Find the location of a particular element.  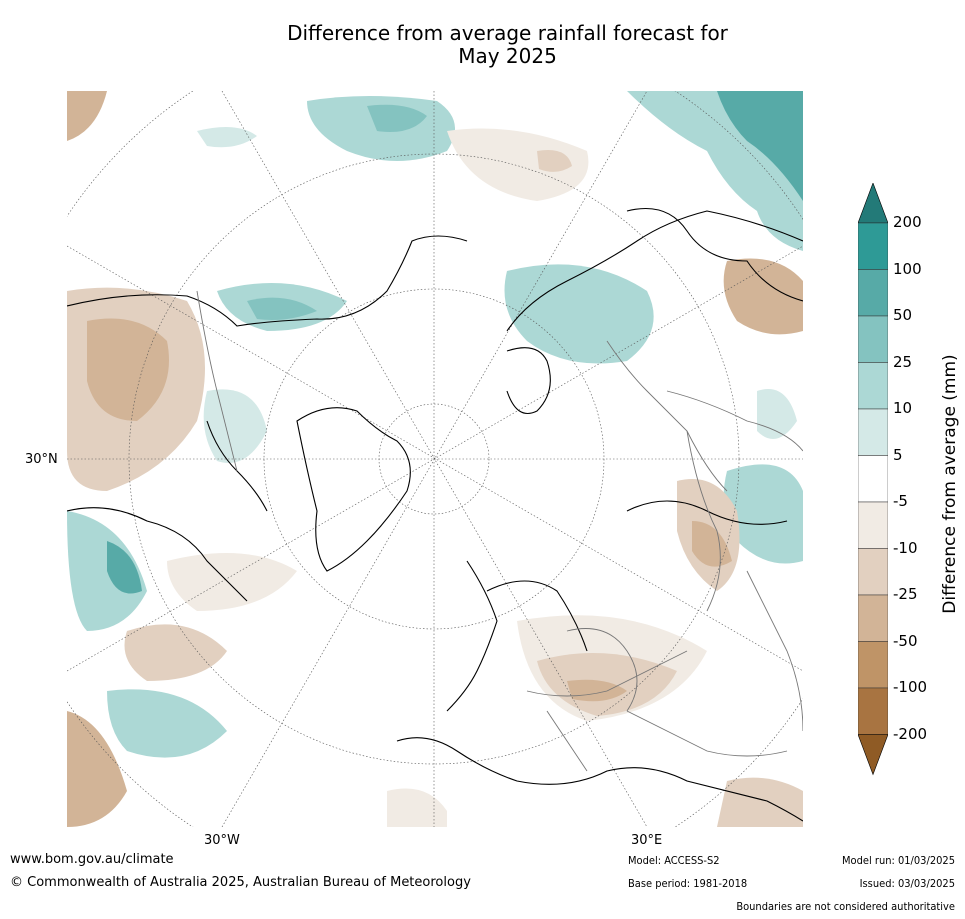

lat-label-30n: 30°N is located at coordinates (41, 459).